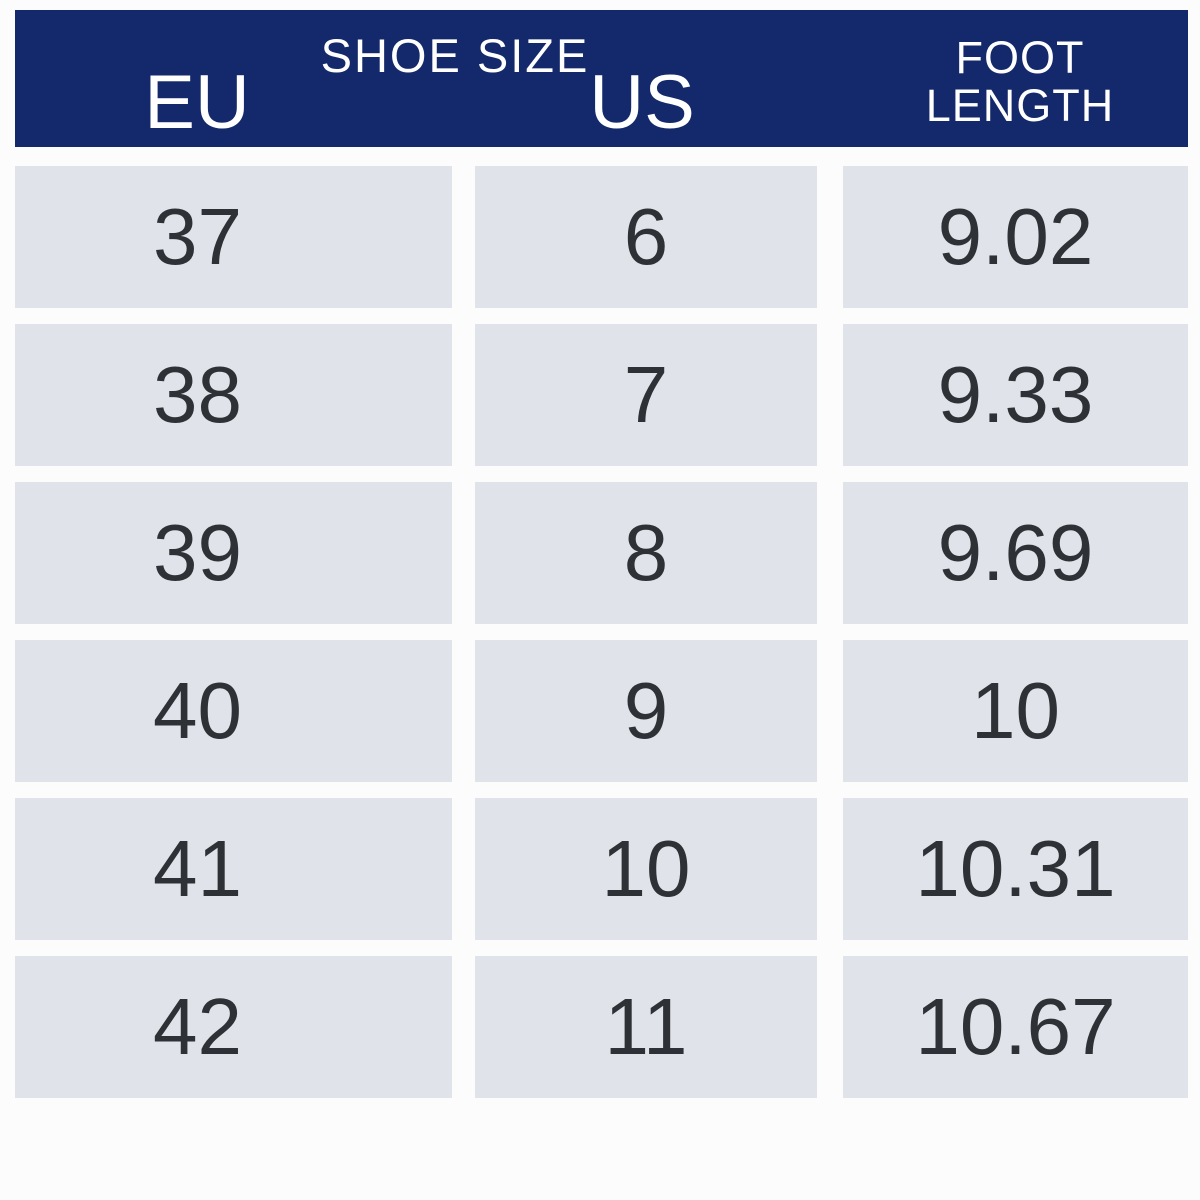 Image resolution: width=1200 pixels, height=1200 pixels. I want to click on column-header-us: US, so click(642, 102).